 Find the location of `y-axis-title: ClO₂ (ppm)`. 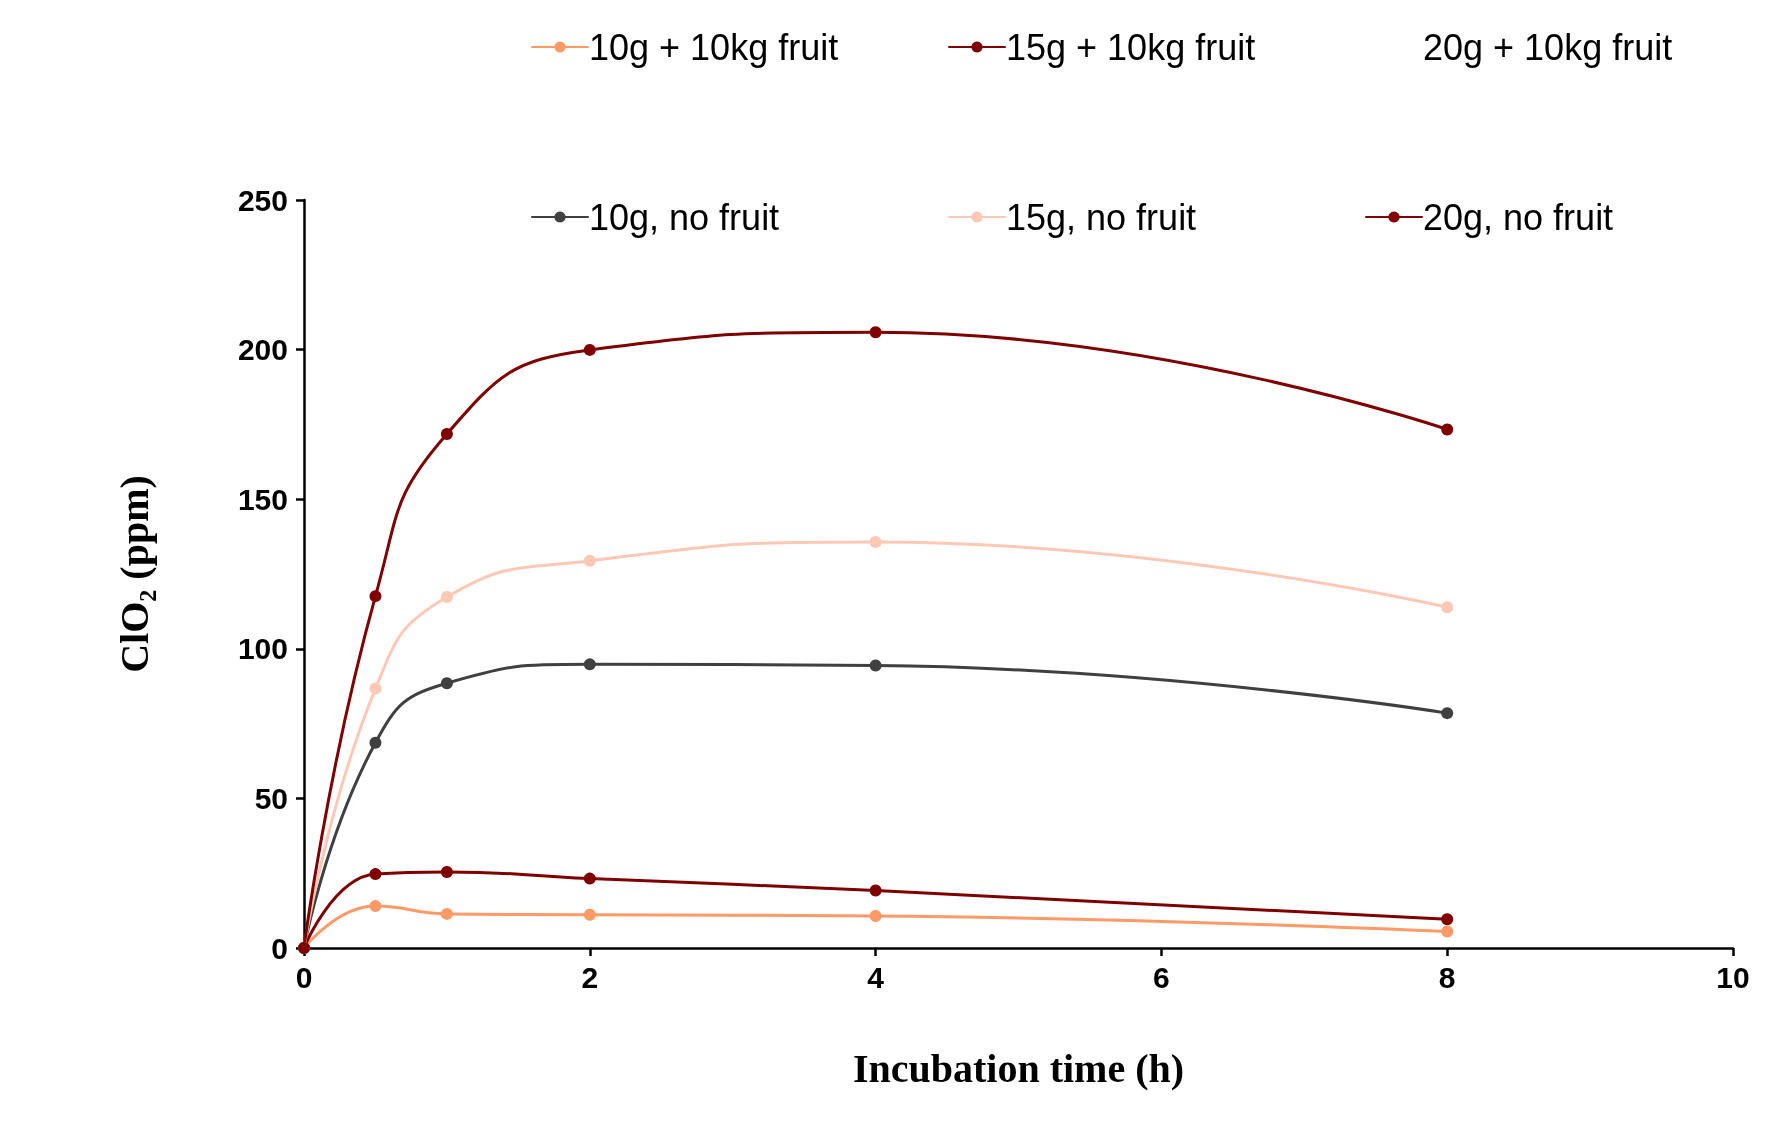

y-axis-title: ClO₂ (ppm) is located at coordinates (134, 574).